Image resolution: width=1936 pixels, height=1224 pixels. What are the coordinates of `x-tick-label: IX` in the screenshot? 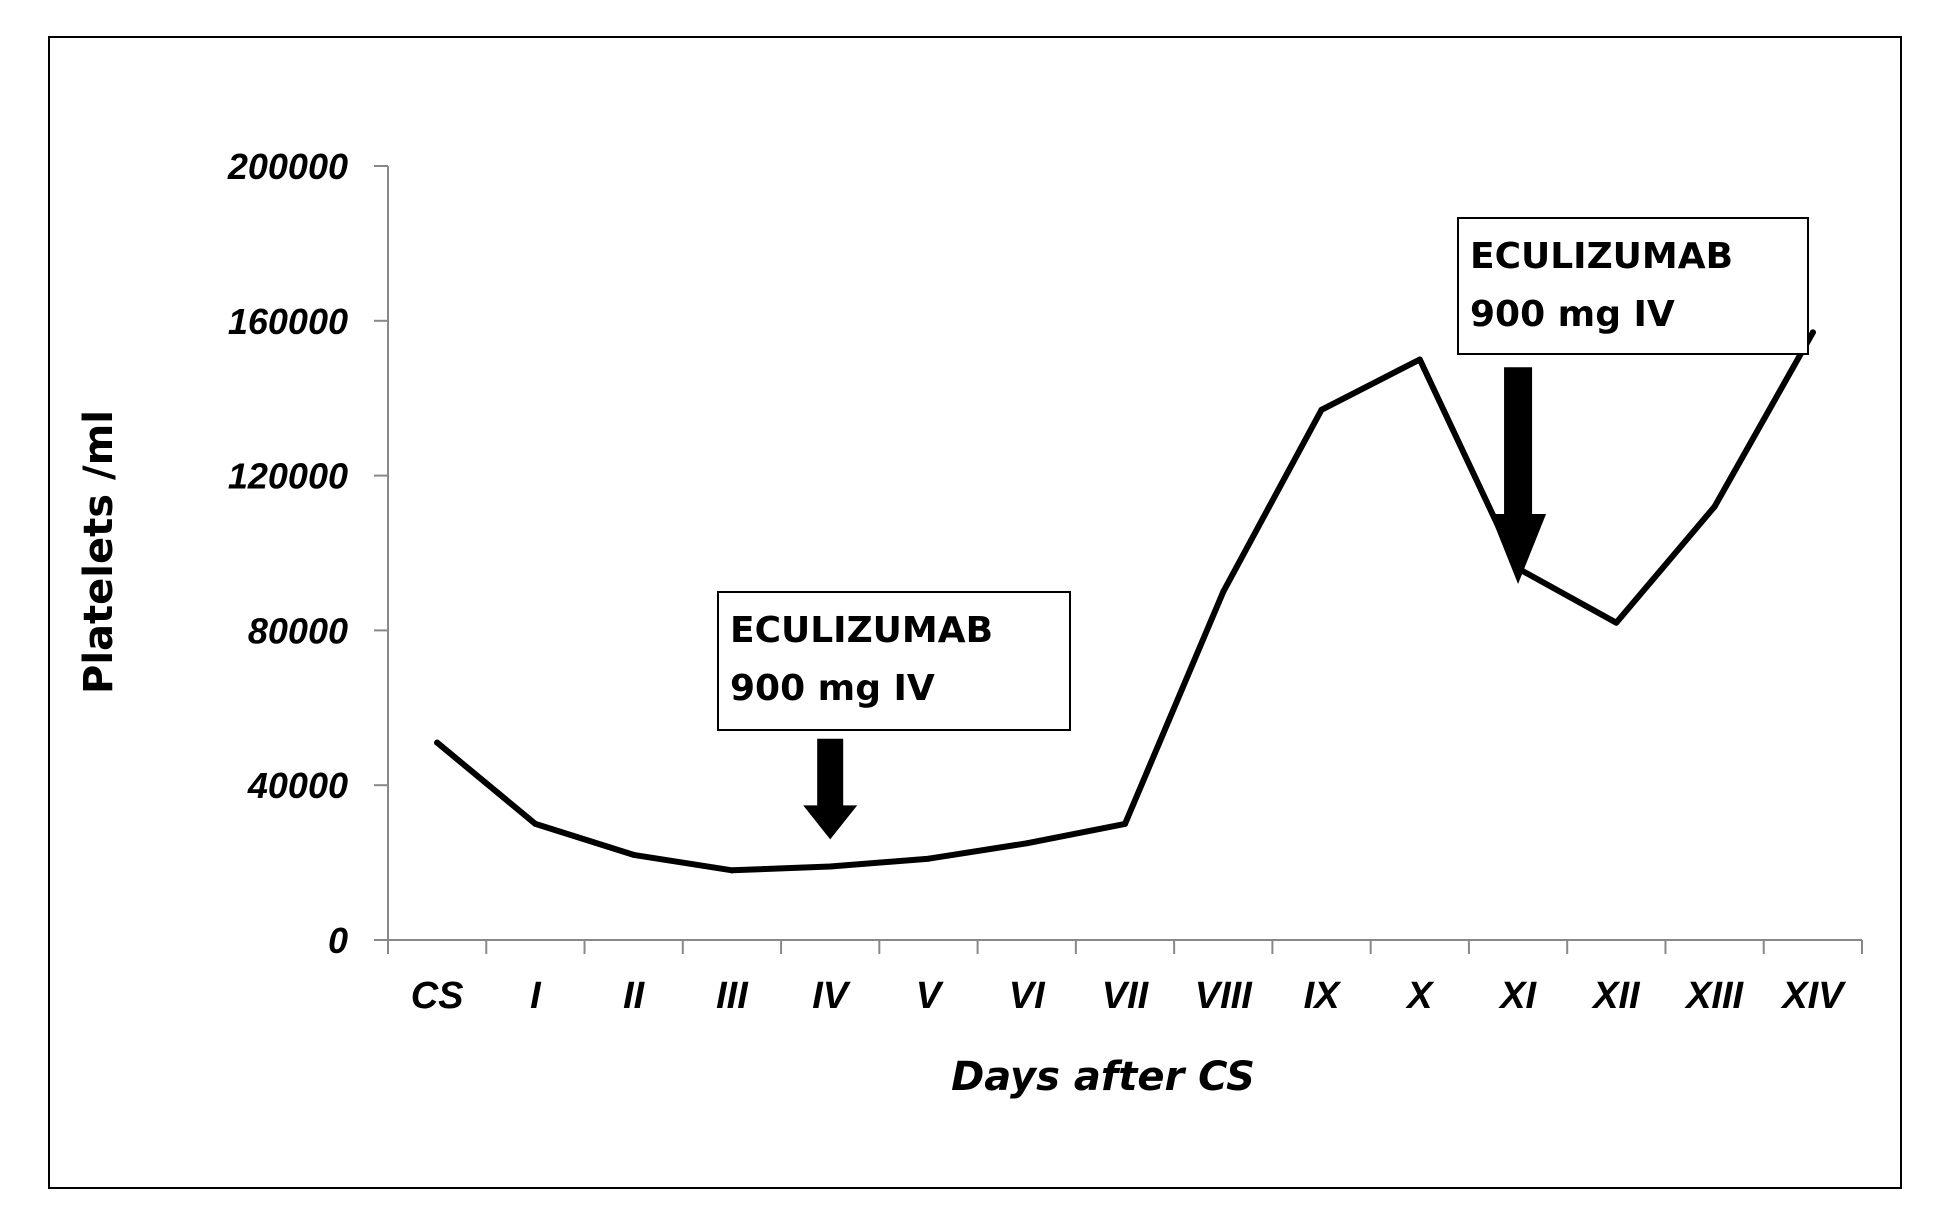 It's located at (1323, 996).